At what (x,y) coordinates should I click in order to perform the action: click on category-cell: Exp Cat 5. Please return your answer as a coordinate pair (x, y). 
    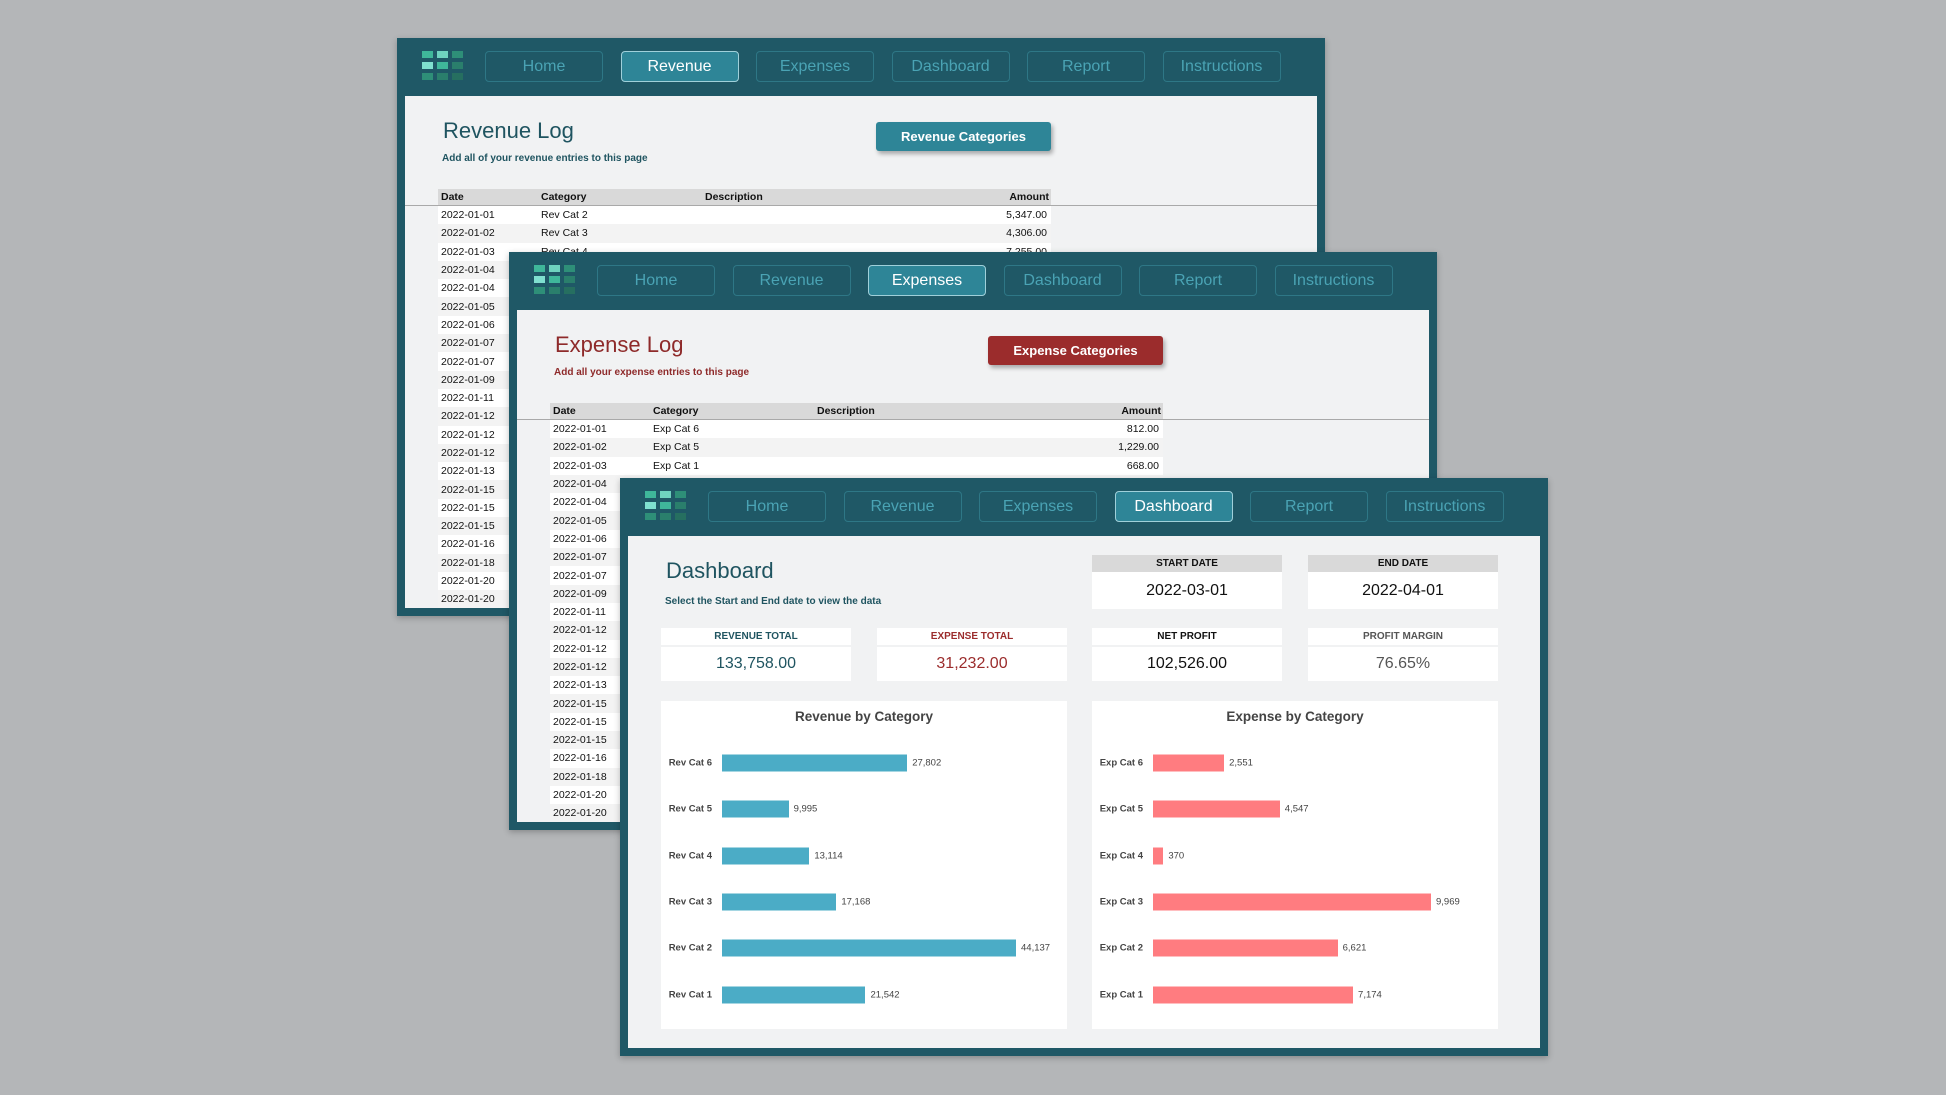
    Looking at the image, I should click on (676, 447).